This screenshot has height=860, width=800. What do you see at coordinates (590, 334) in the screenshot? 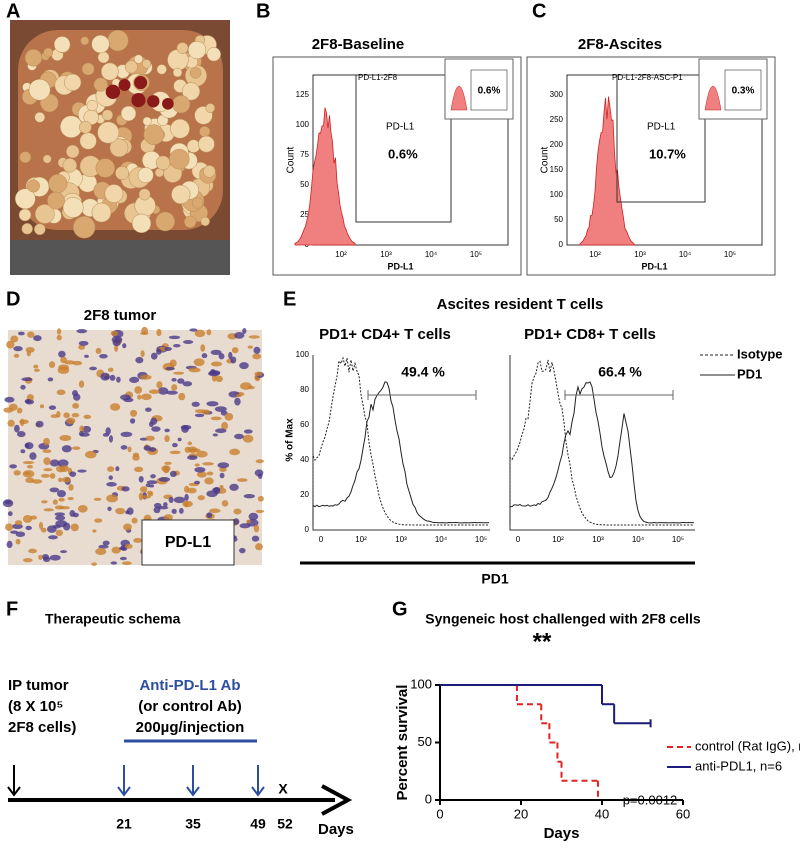
I see `subplot-title: PD1+ CD8+ T cells` at bounding box center [590, 334].